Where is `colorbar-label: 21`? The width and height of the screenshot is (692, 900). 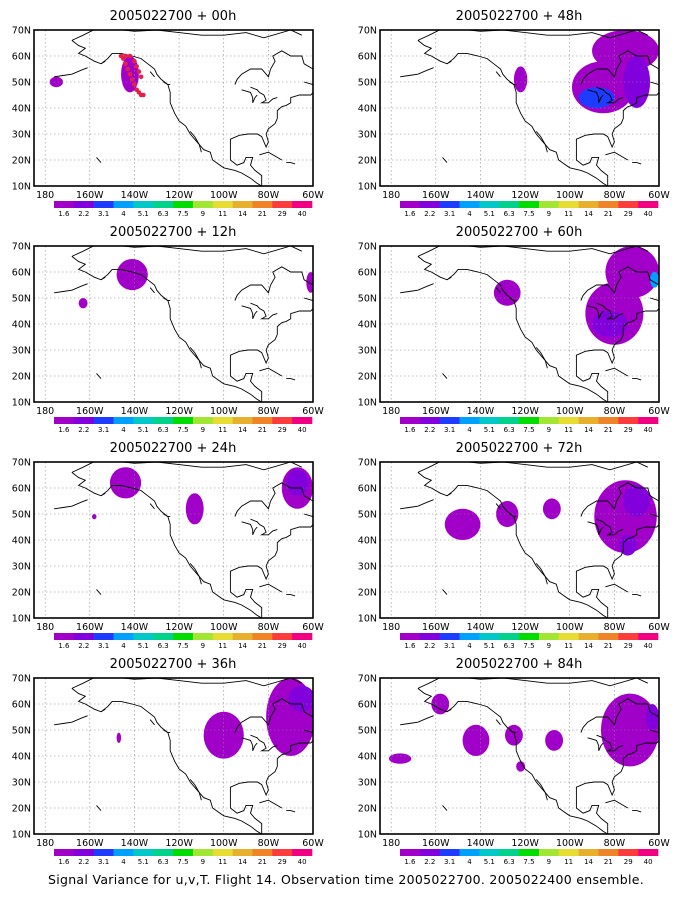
colorbar-label: 21 is located at coordinates (262, 861).